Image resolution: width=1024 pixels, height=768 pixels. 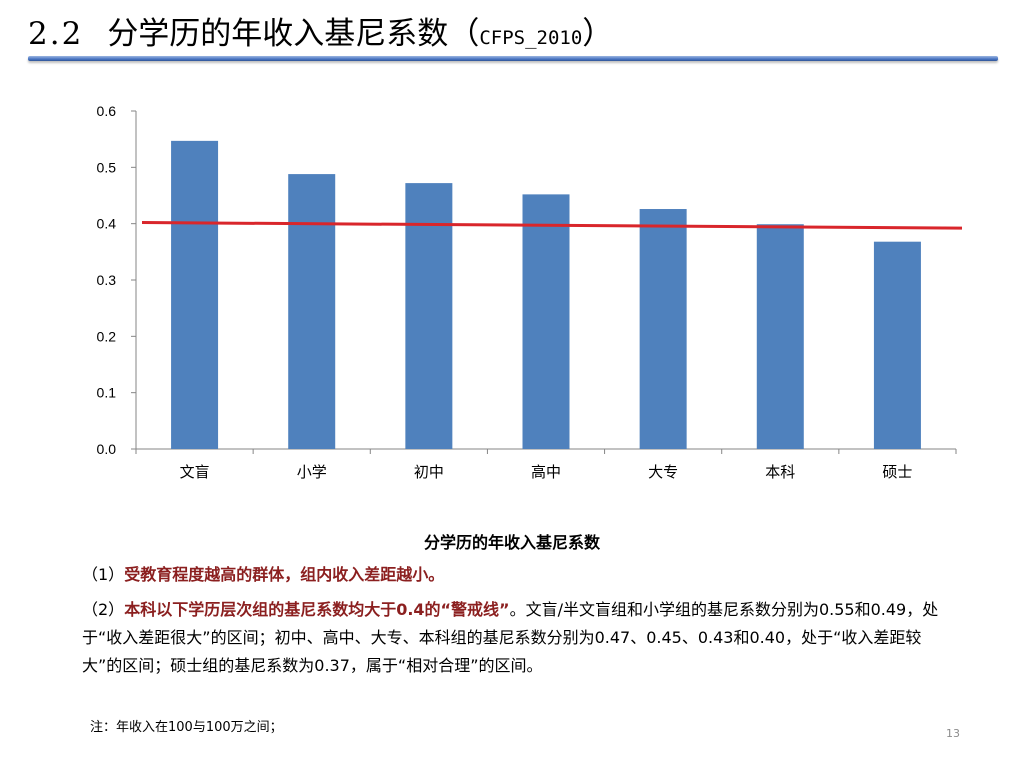 I want to click on chart-caption: 分学历的年收入基尼系数, so click(x=511, y=542).